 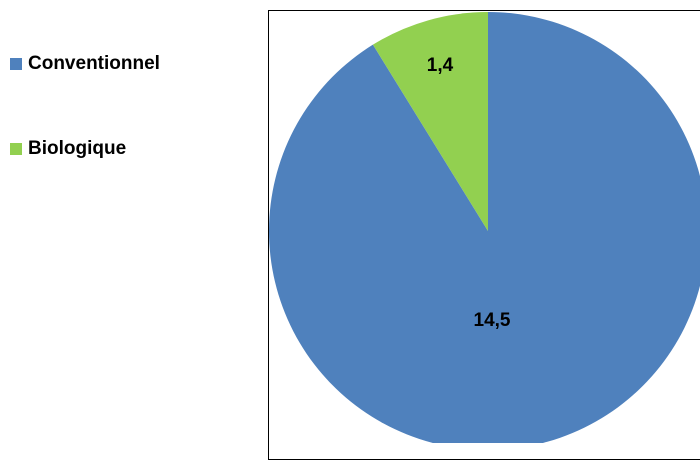 What do you see at coordinates (440, 65) in the screenshot?
I see `data-label-biologique: 1,4` at bounding box center [440, 65].